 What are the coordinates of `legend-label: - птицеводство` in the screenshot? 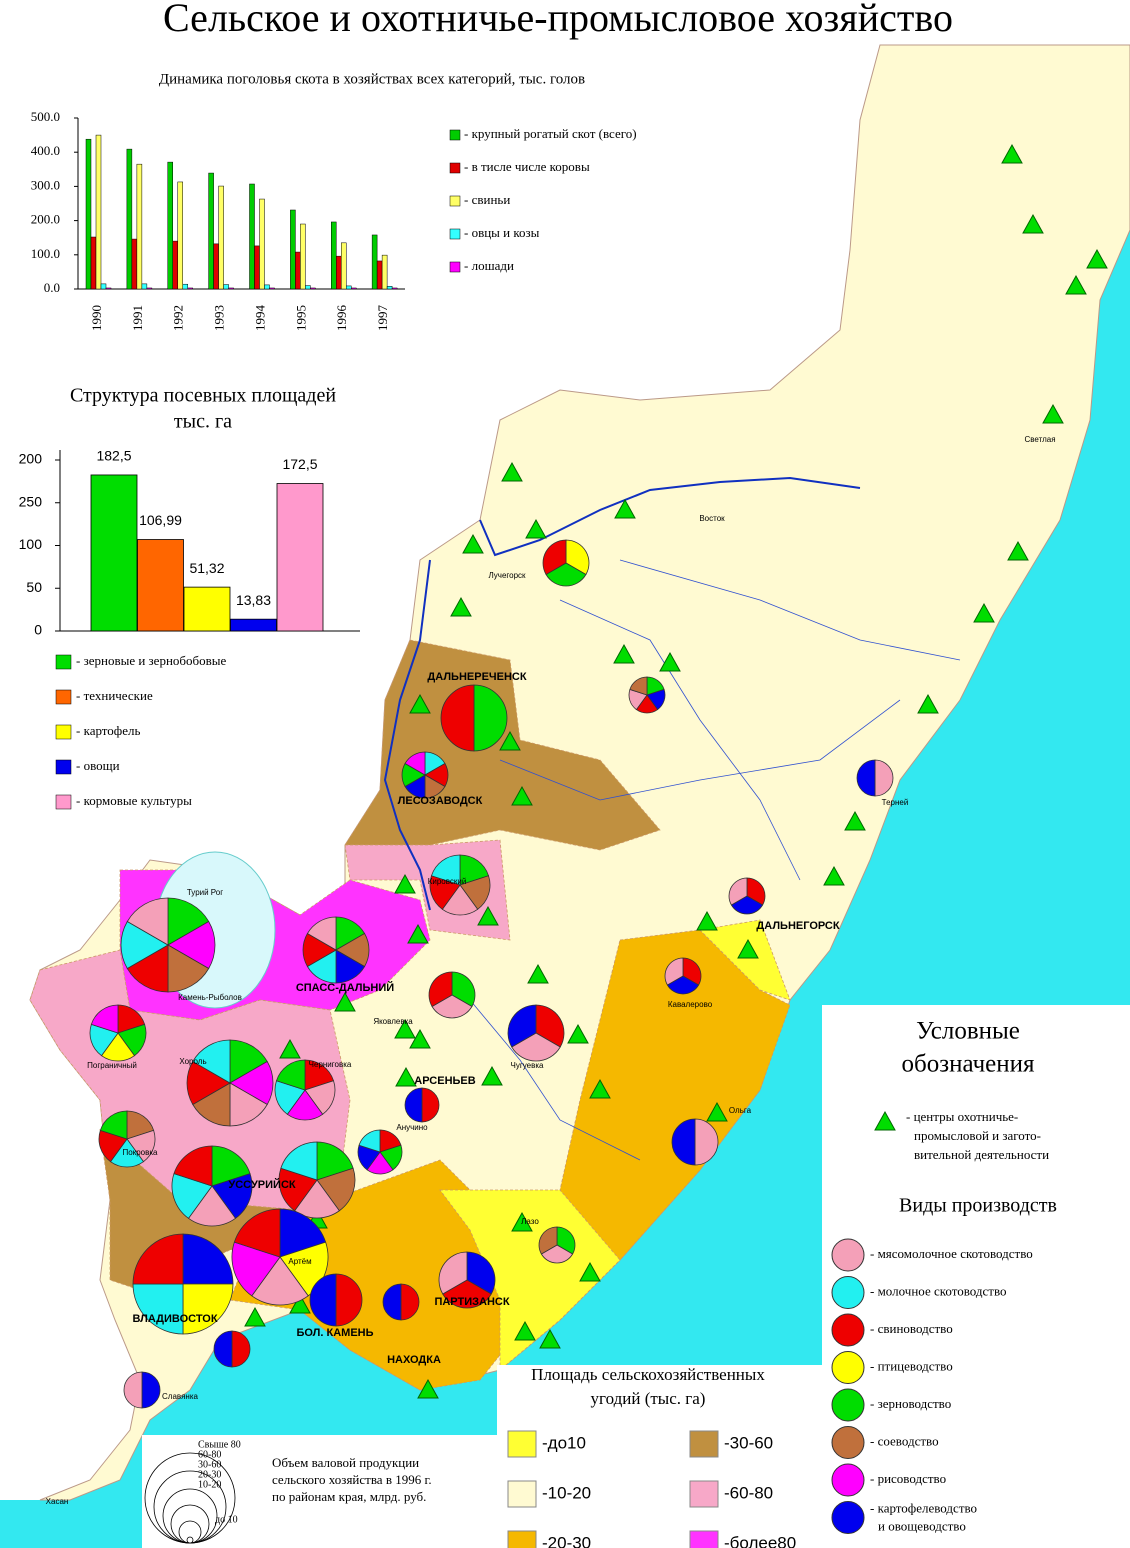 It's located at (911, 1365).